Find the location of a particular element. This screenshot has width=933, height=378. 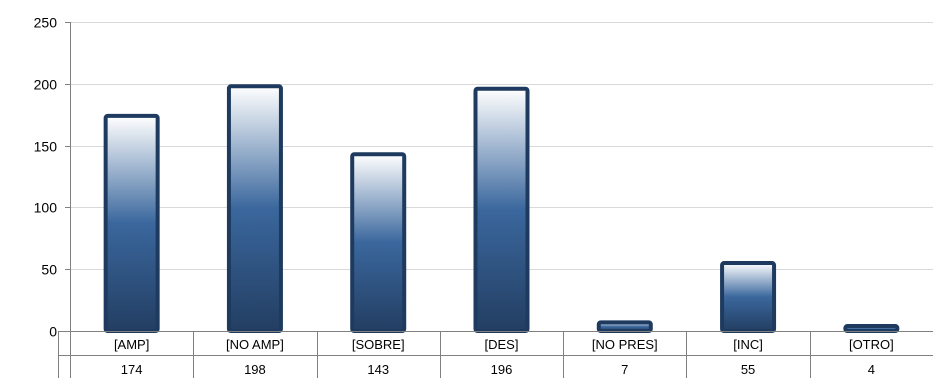

table-value-cell: 174 is located at coordinates (132, 369).